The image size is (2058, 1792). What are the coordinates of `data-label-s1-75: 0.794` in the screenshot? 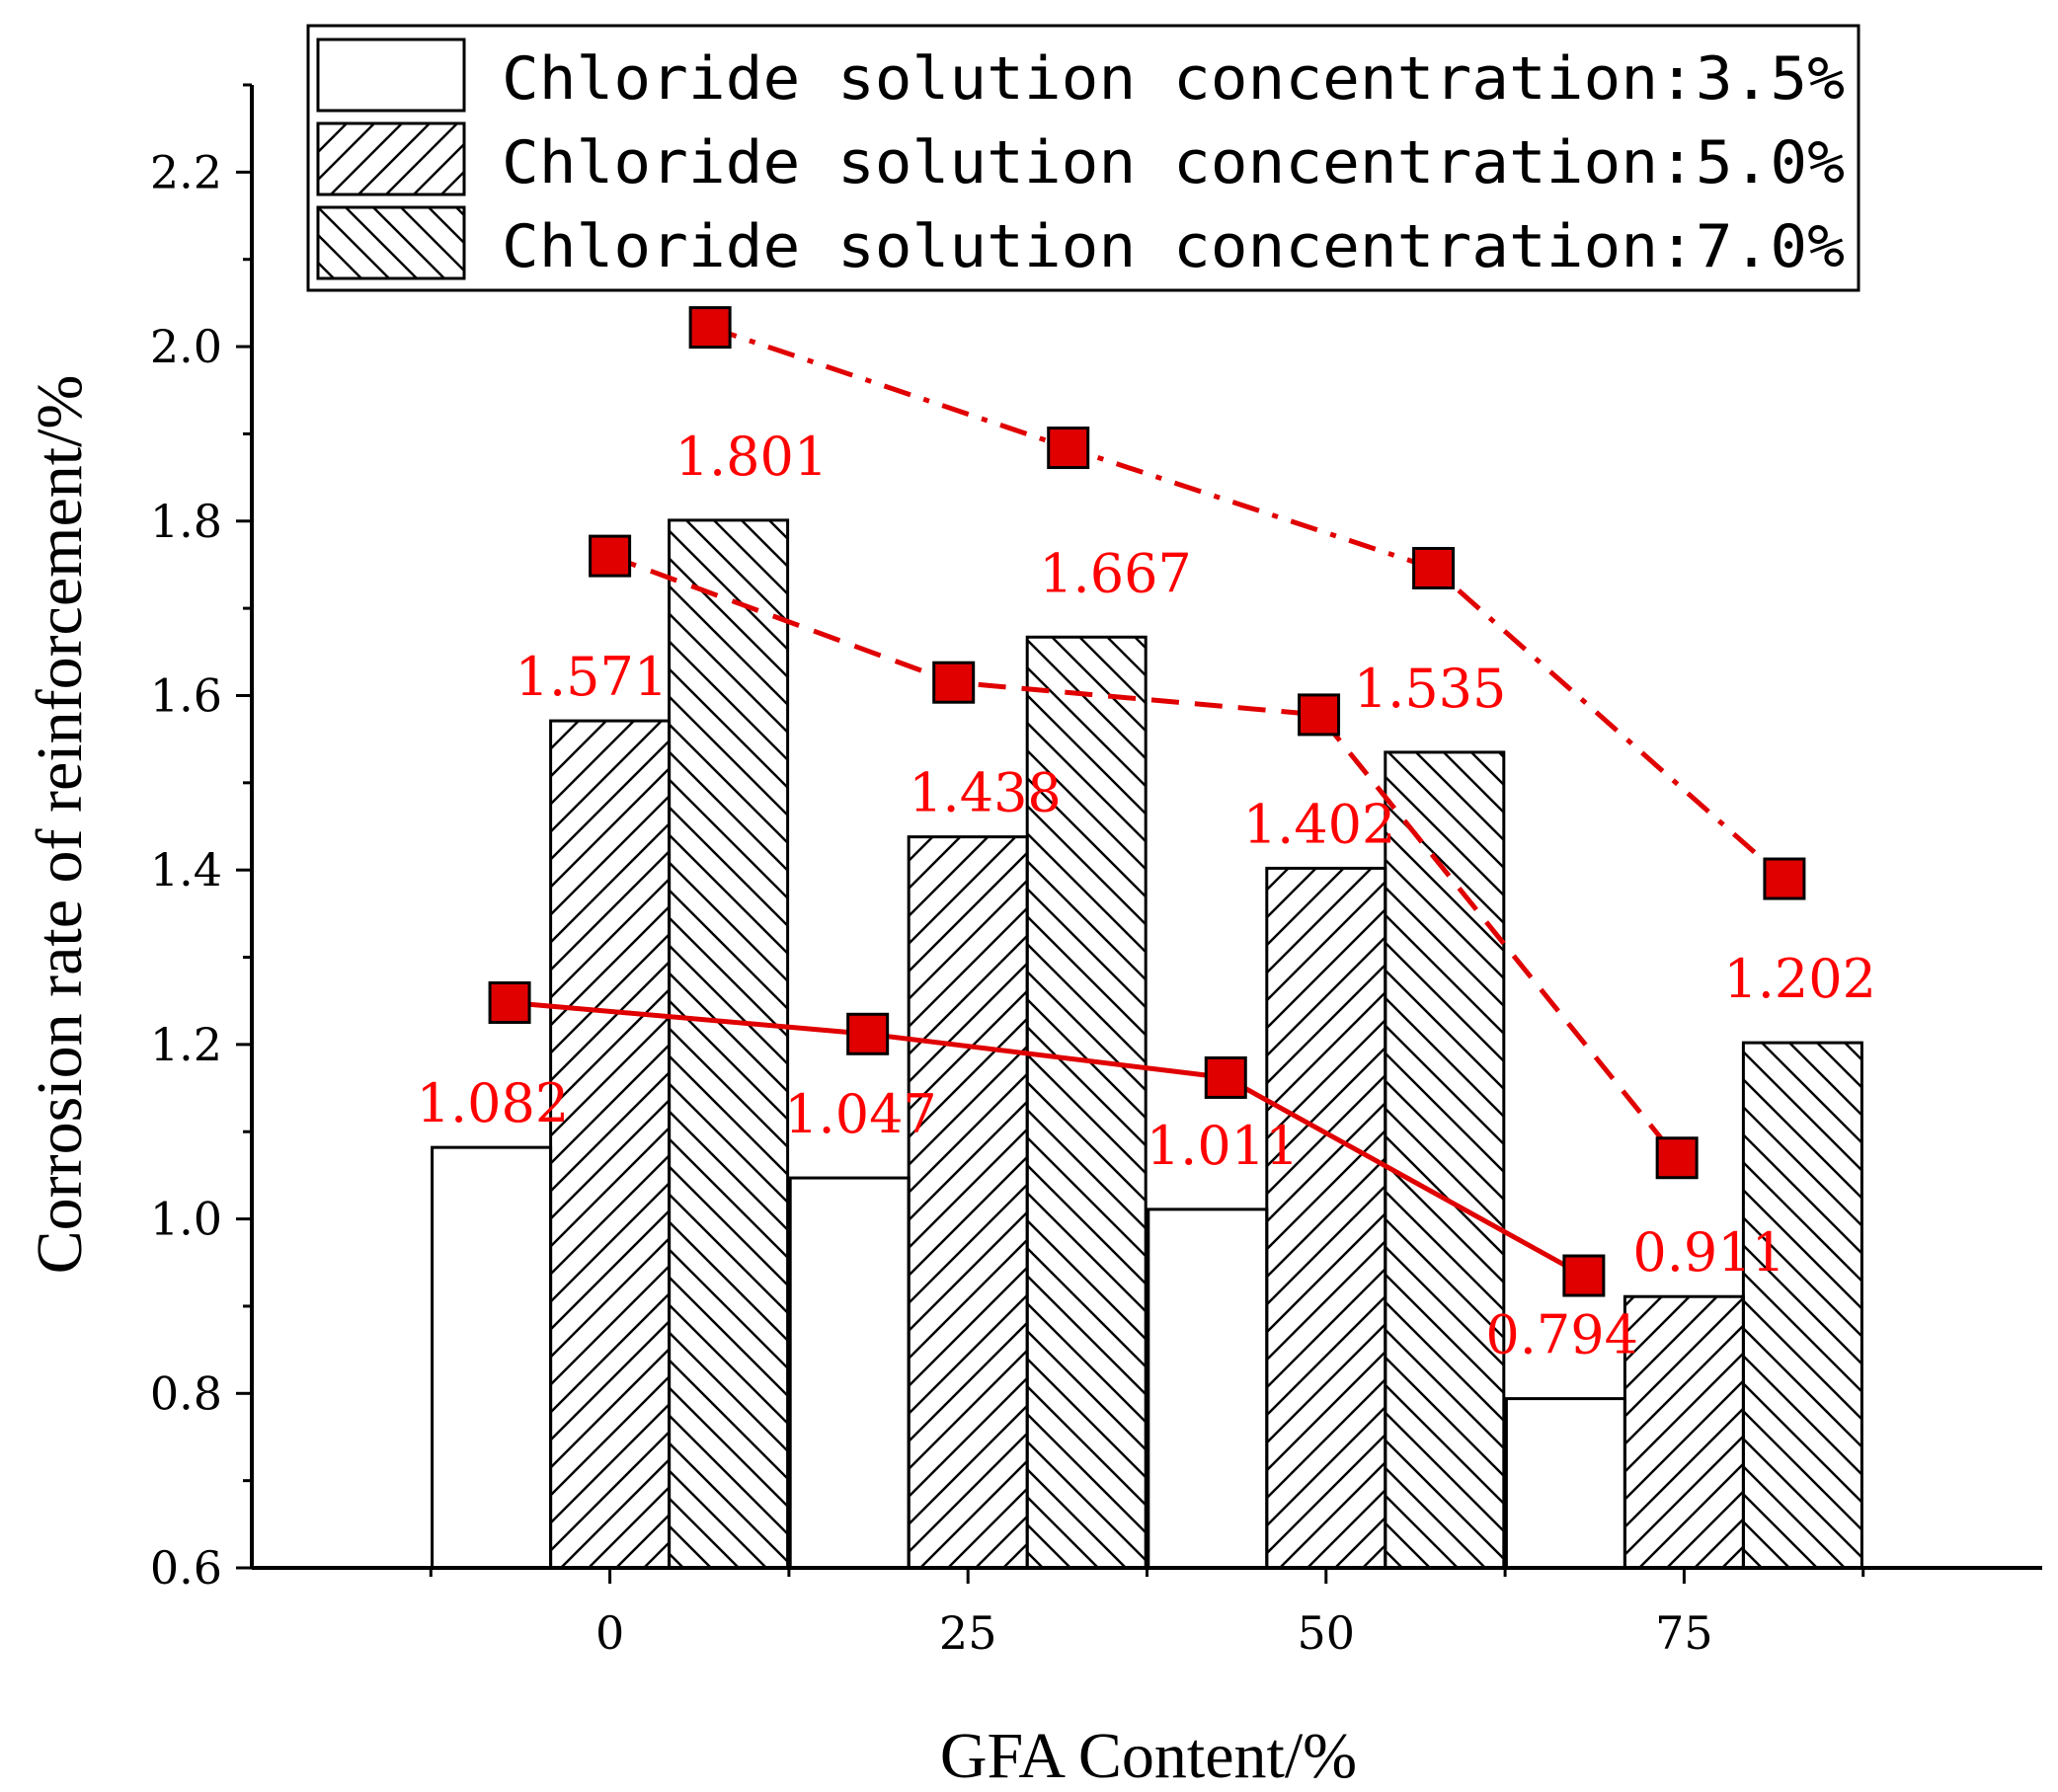 It's located at (1561, 1335).